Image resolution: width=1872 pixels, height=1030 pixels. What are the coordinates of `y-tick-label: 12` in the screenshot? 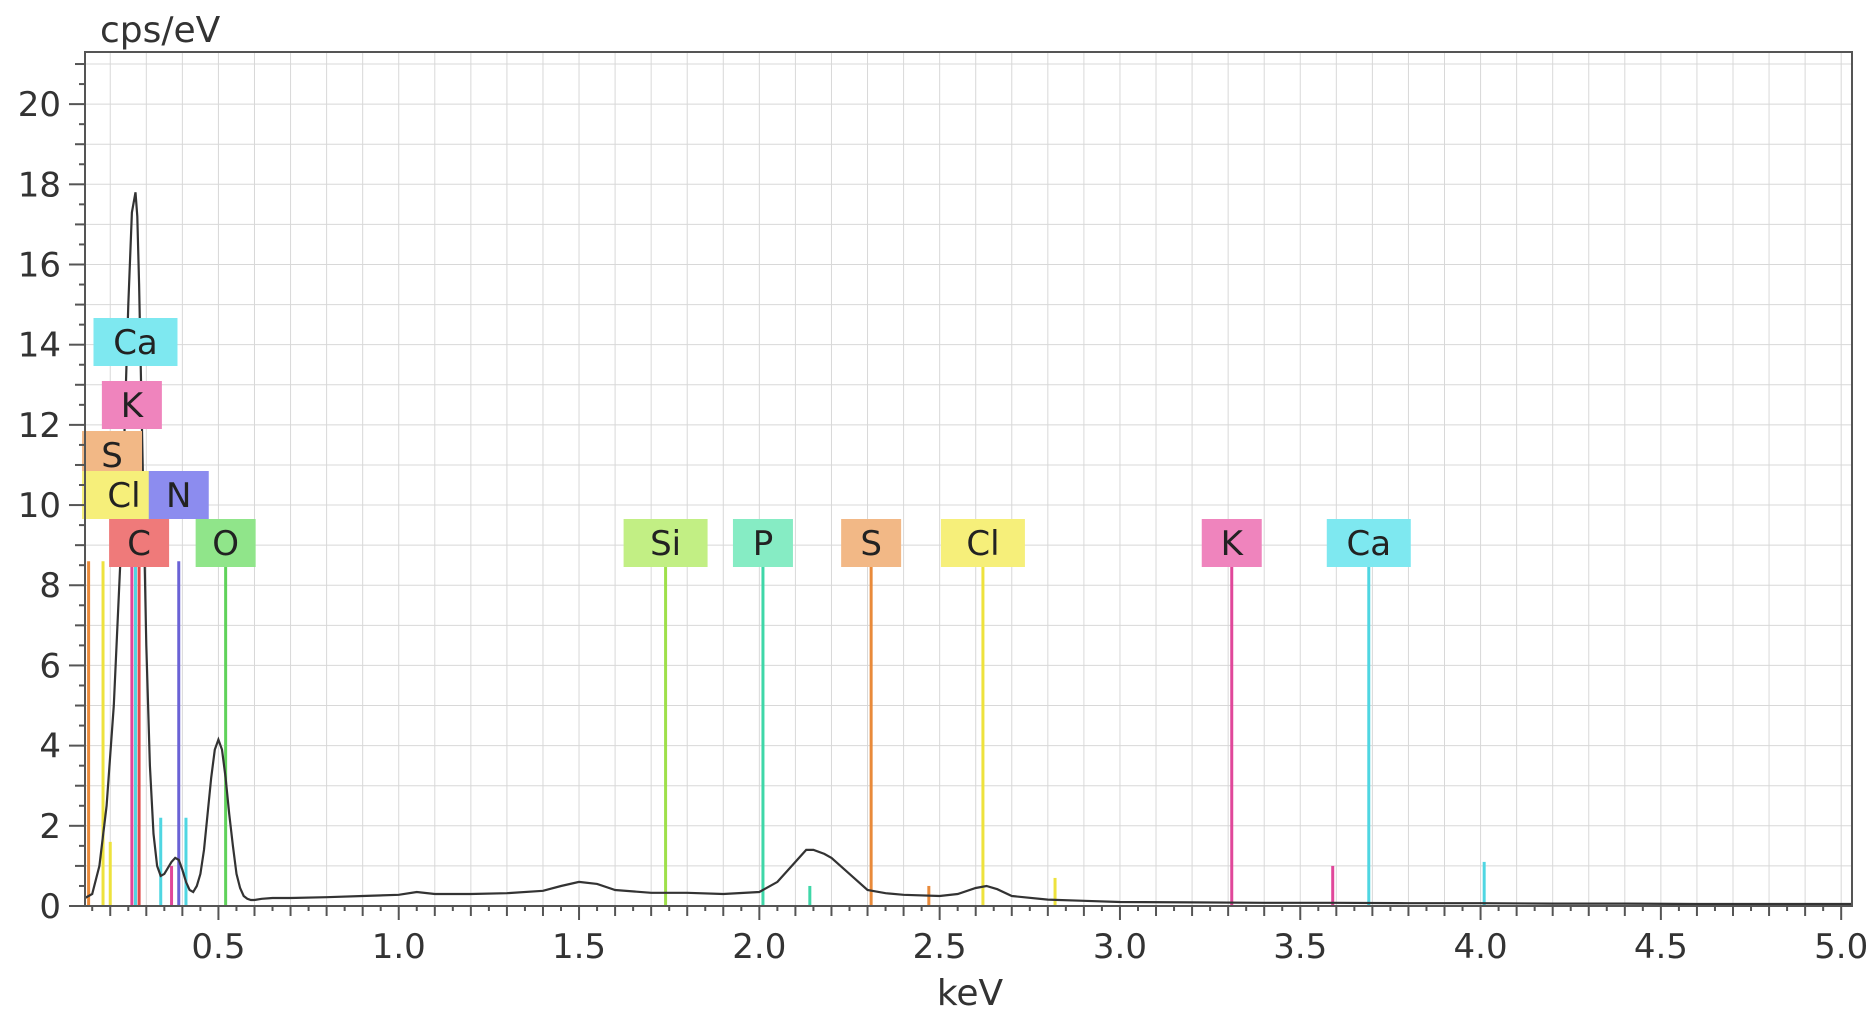 It's located at (39, 426).